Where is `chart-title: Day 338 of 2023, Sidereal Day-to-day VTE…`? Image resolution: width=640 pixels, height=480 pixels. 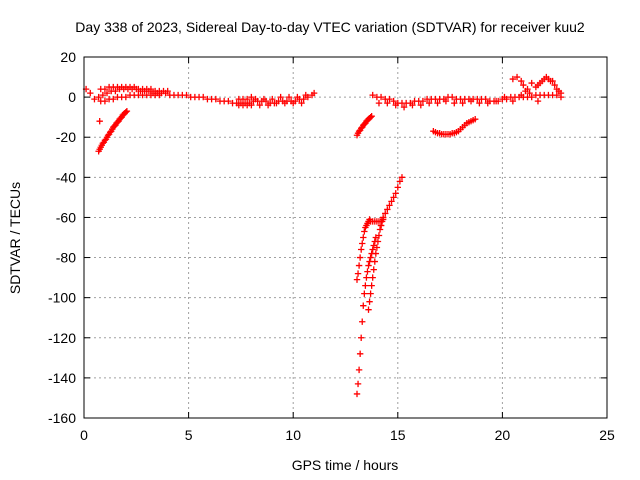
chart-title: Day 338 of 2023, Sidereal Day-to-day VTE… is located at coordinates (330, 27).